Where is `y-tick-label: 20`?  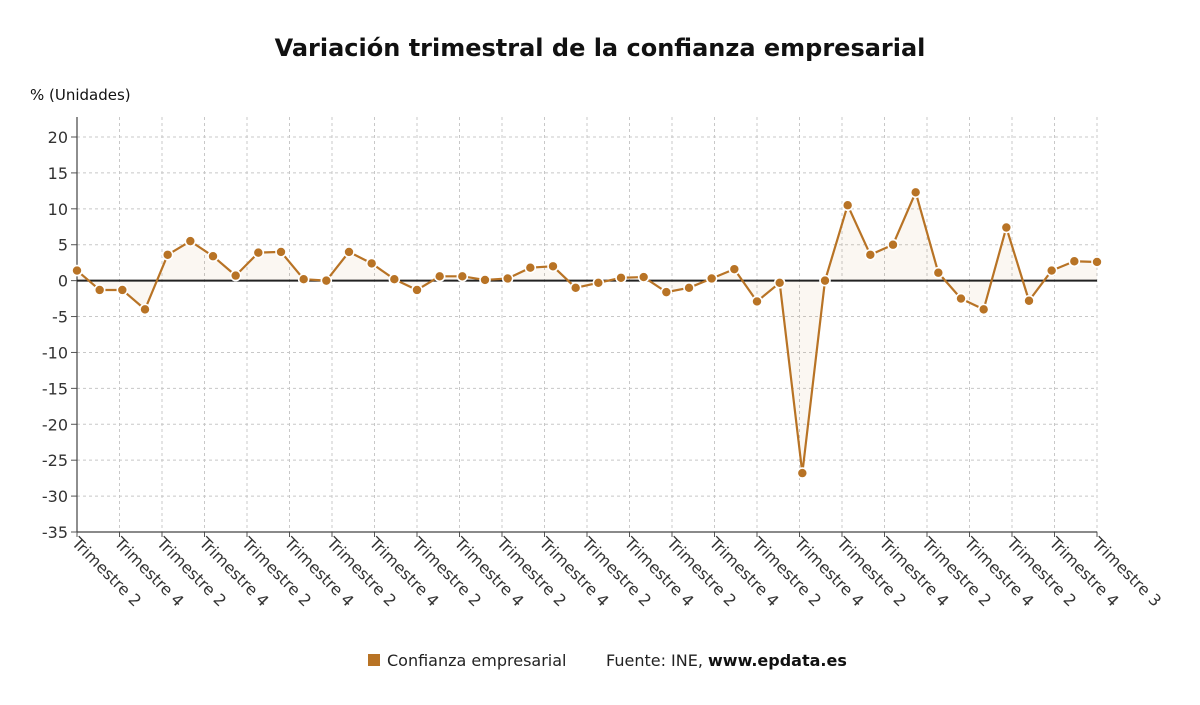
y-tick-label: 20 is located at coordinates (58, 137).